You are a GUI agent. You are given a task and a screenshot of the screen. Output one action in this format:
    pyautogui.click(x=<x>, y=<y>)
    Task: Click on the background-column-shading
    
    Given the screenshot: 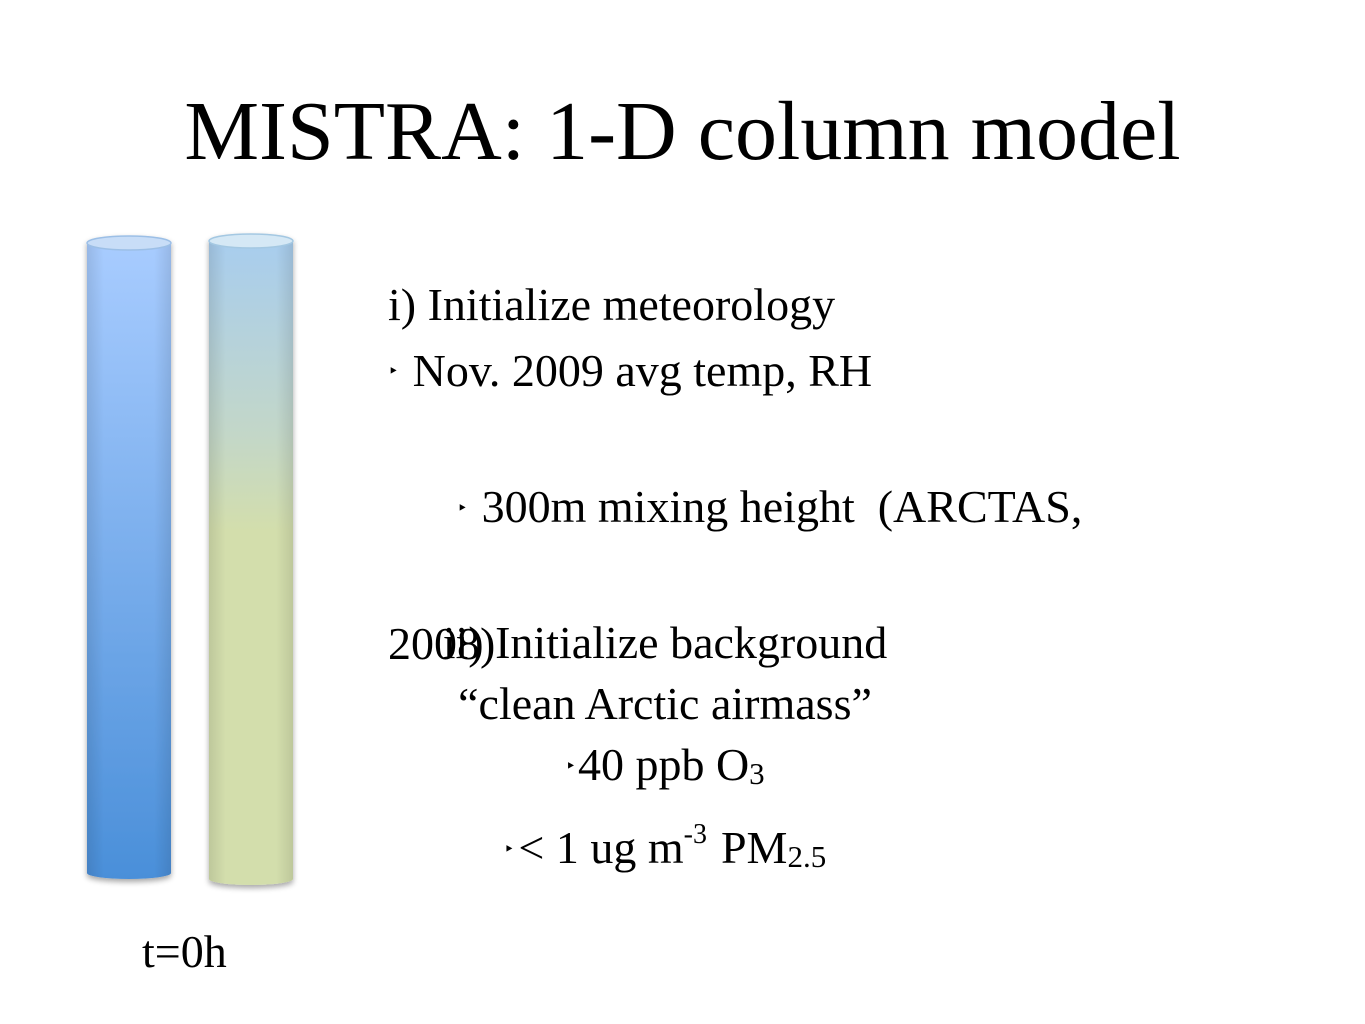 What is the action you would take?
    pyautogui.click(x=251, y=563)
    